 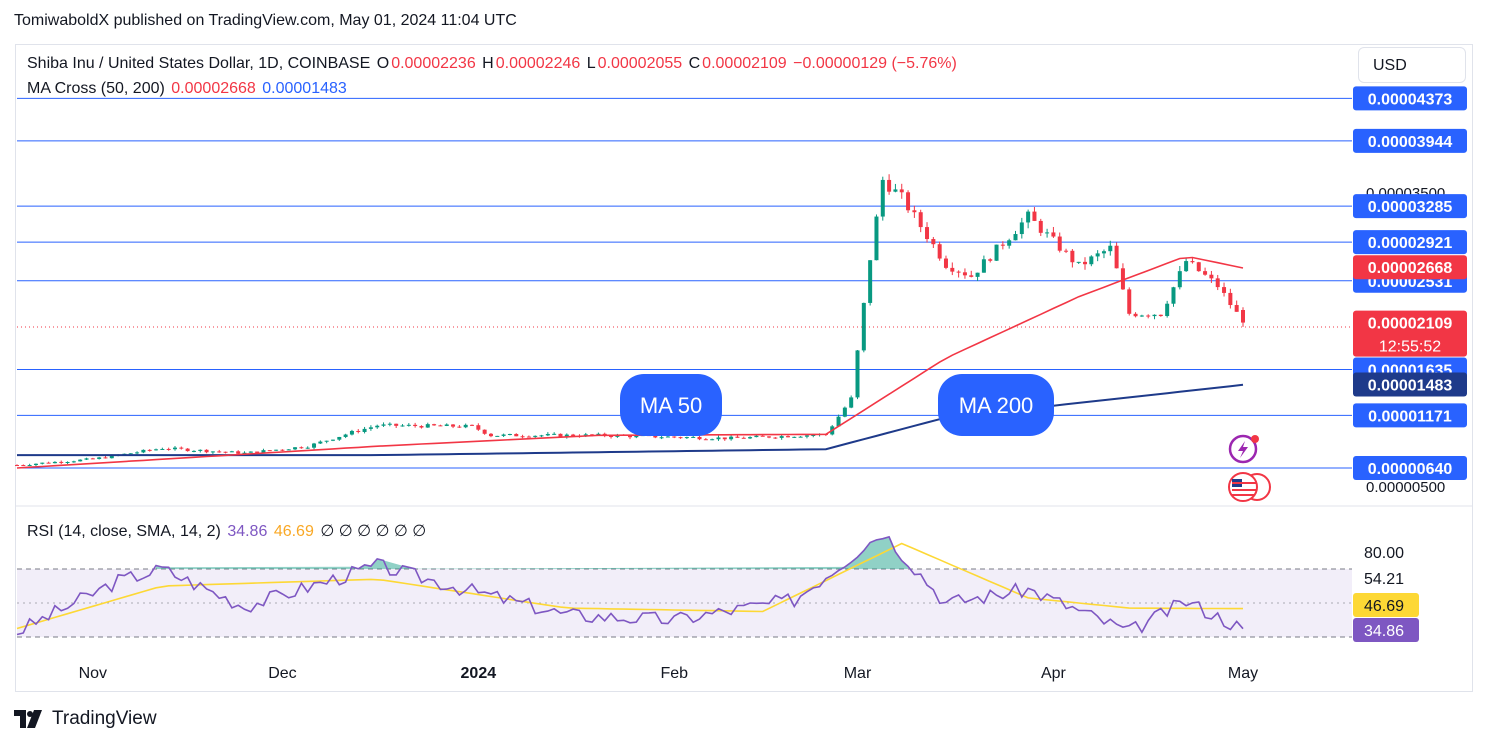 What do you see at coordinates (1054, 673) in the screenshot?
I see `x-tick-label: Apr` at bounding box center [1054, 673].